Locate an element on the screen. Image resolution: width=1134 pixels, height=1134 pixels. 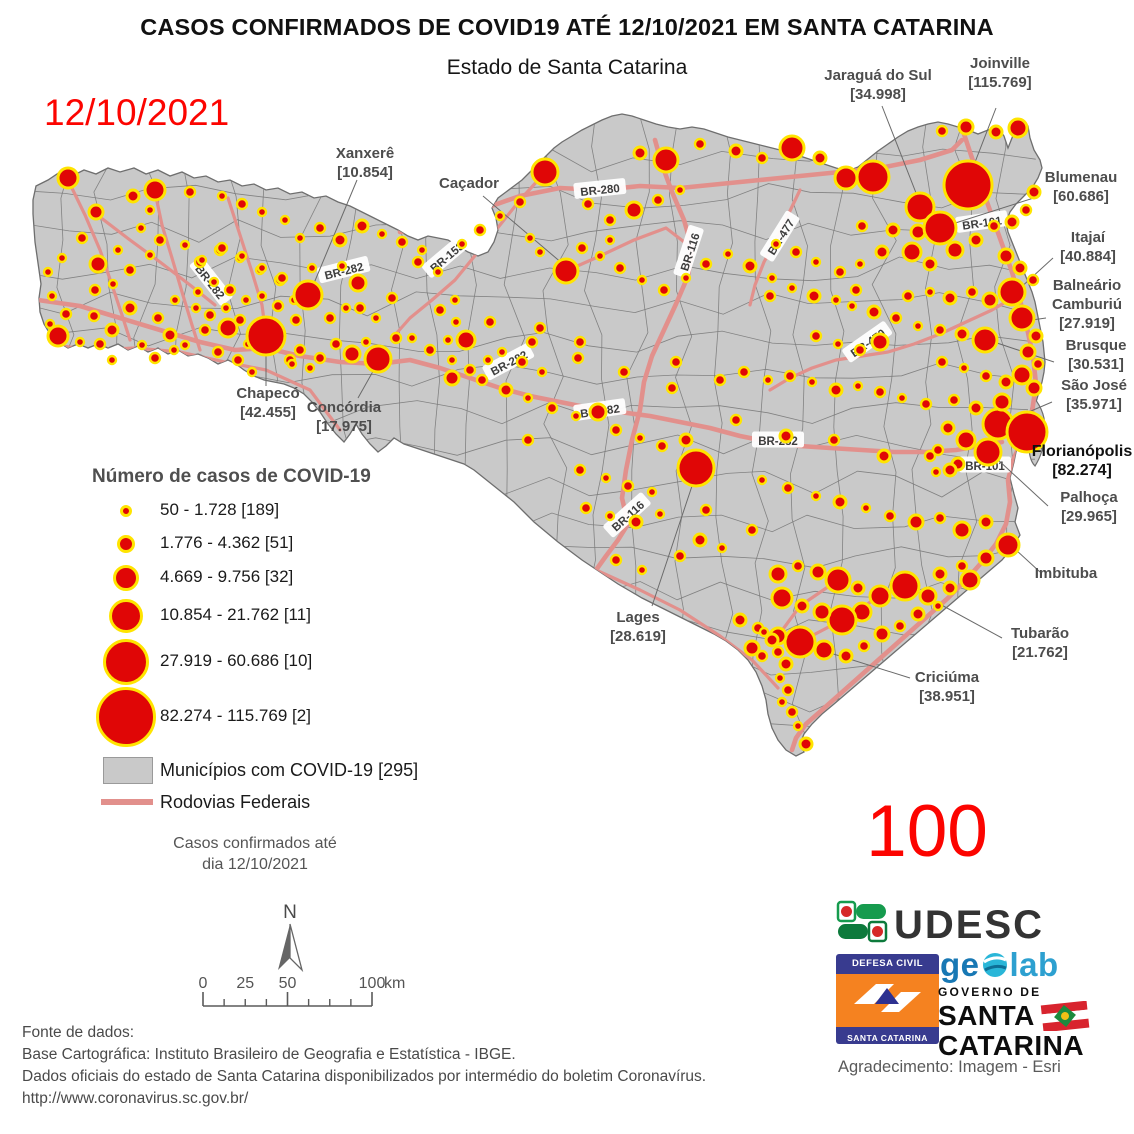
geolab-ge: ge is located at coordinates (960, 964).